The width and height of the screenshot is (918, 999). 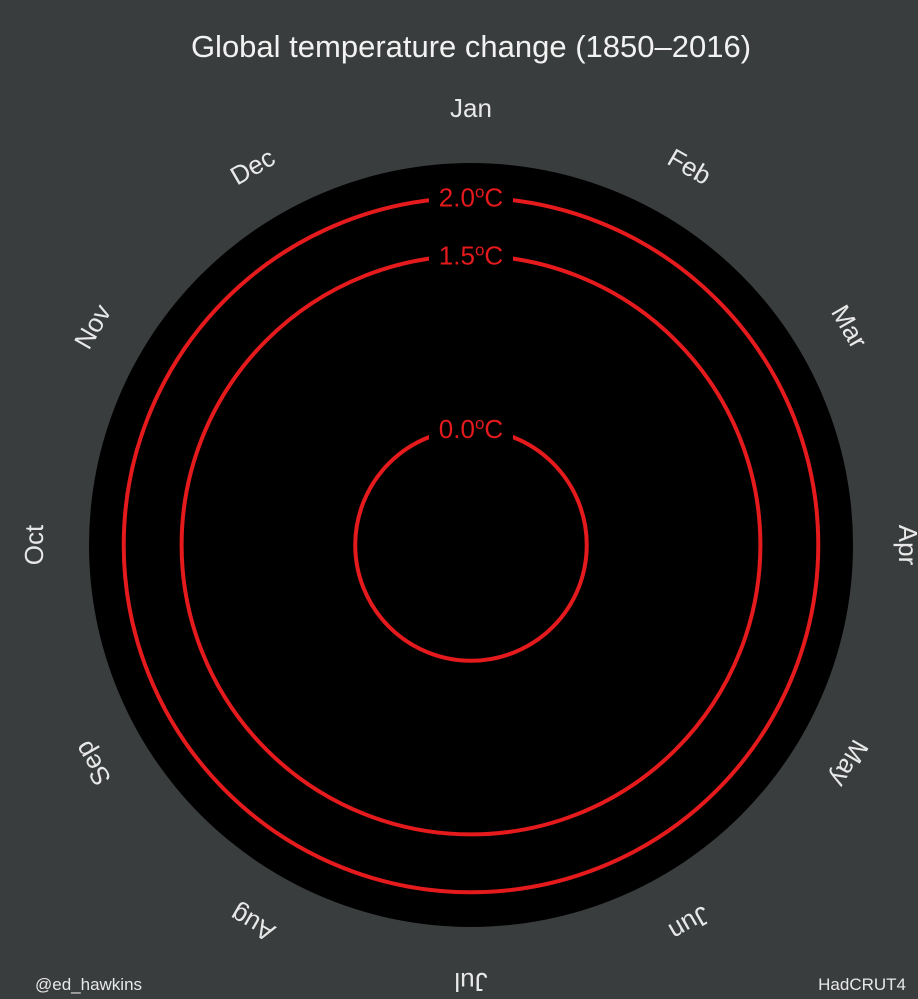 I want to click on month-label-jul: Jul, so click(x=470, y=982).